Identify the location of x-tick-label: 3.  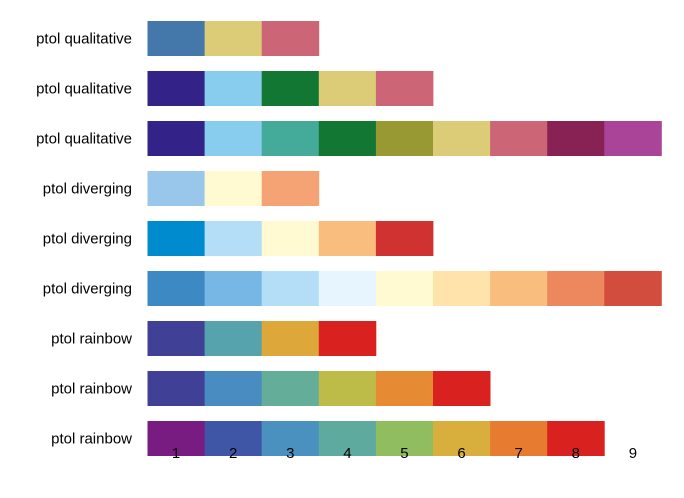
(290, 453).